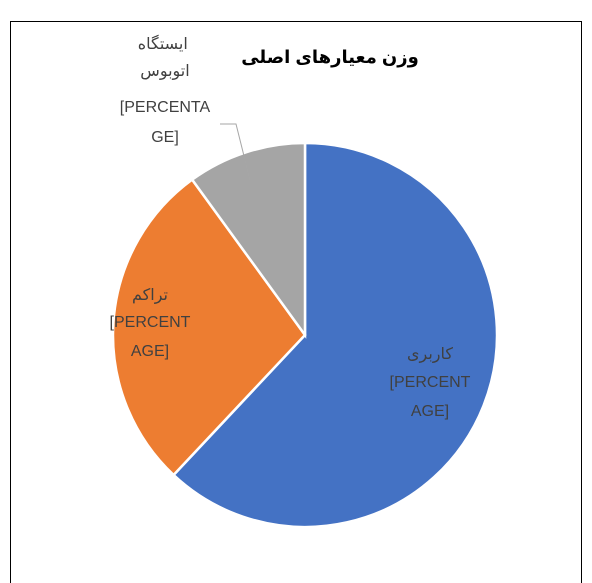  I want to click on category-label: ایستگاه اتوبوس, so click(165, 57).